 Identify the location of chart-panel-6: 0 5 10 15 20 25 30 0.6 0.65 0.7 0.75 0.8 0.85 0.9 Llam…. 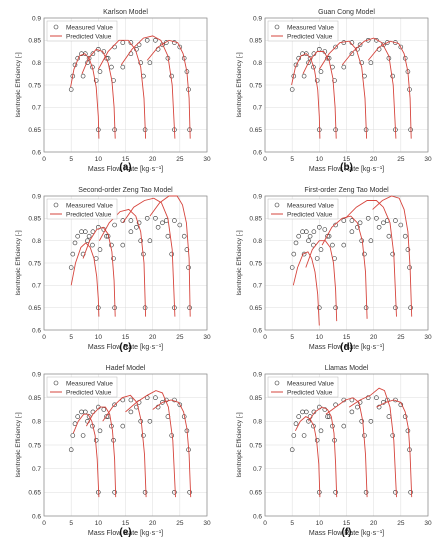
(334, 451).